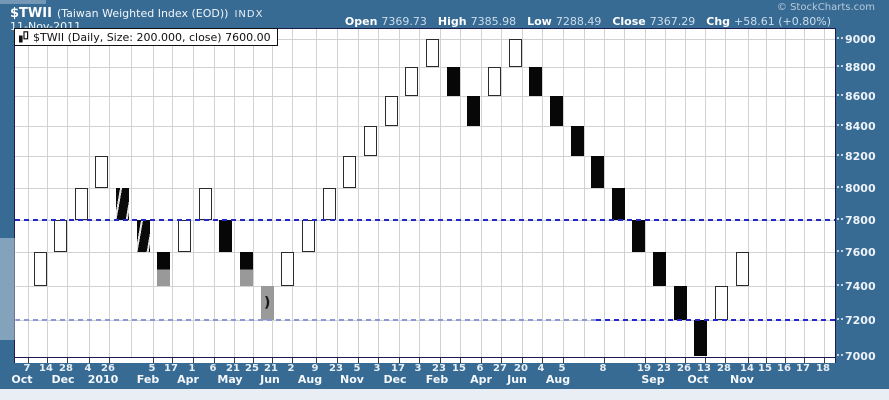 The width and height of the screenshot is (889, 400). Describe the element at coordinates (439, 368) in the screenshot. I see `x-axis-day-label: 23` at that location.